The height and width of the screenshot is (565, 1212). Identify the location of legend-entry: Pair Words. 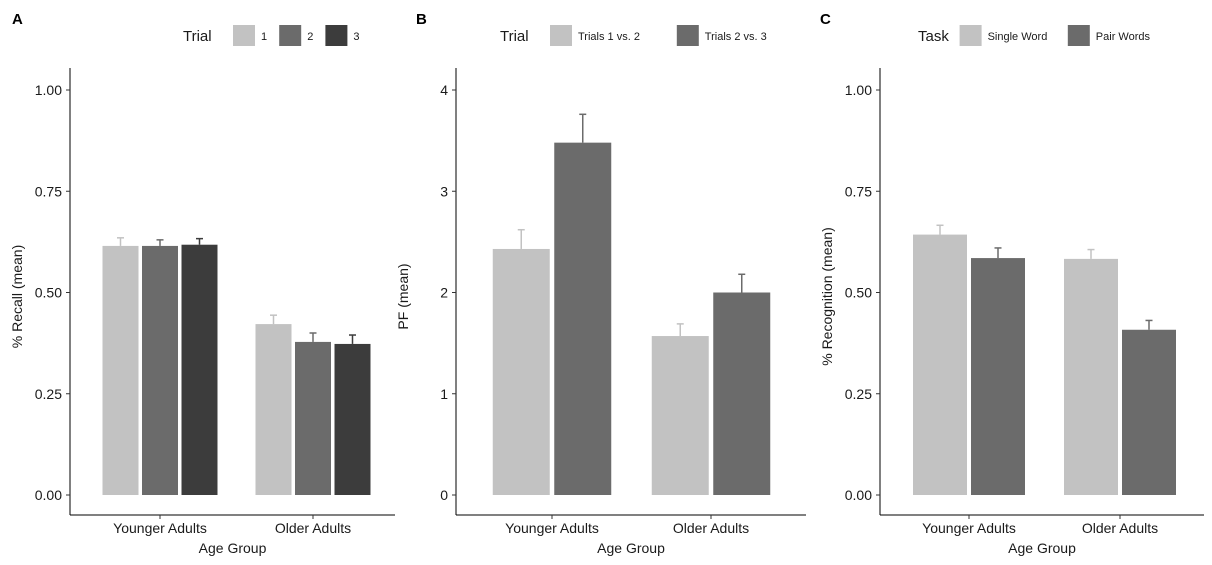
(1123, 37).